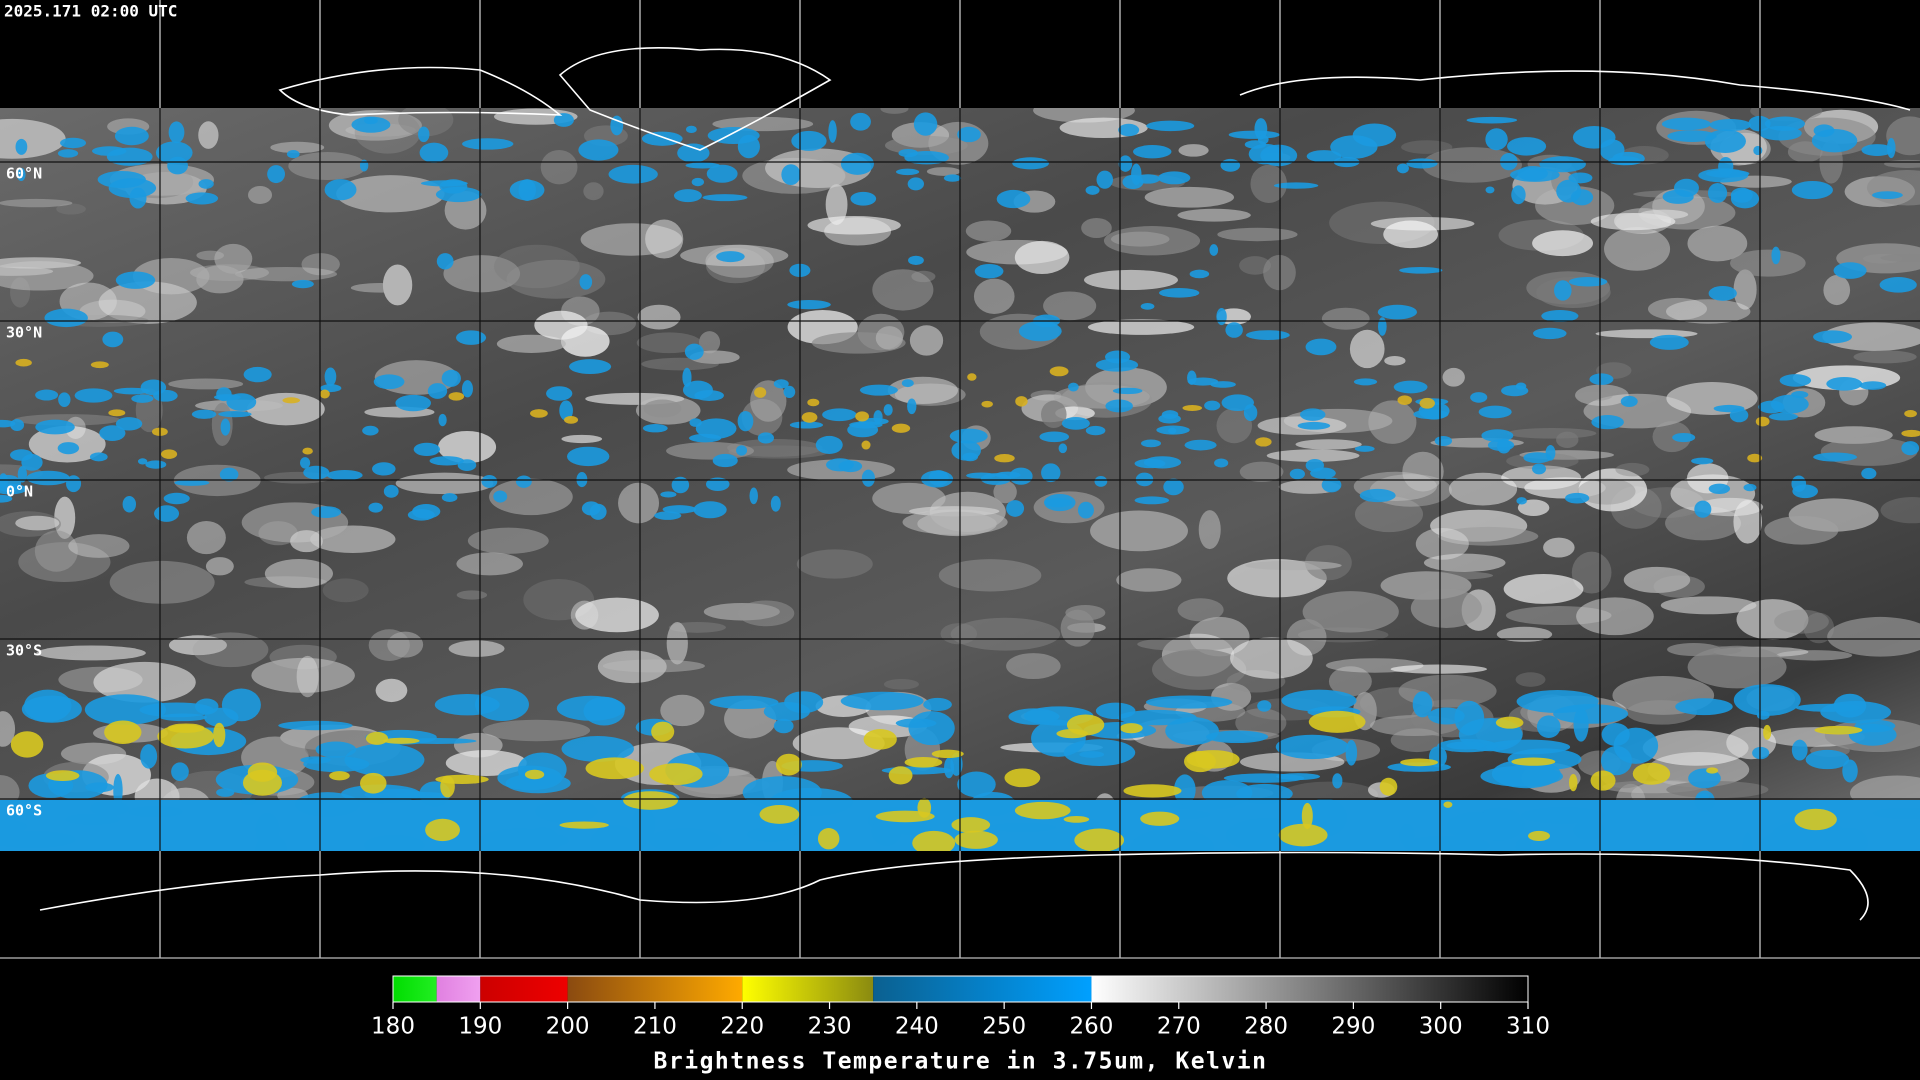  What do you see at coordinates (1179, 1027) in the screenshot?
I see `colorbar-tick-label: 270` at bounding box center [1179, 1027].